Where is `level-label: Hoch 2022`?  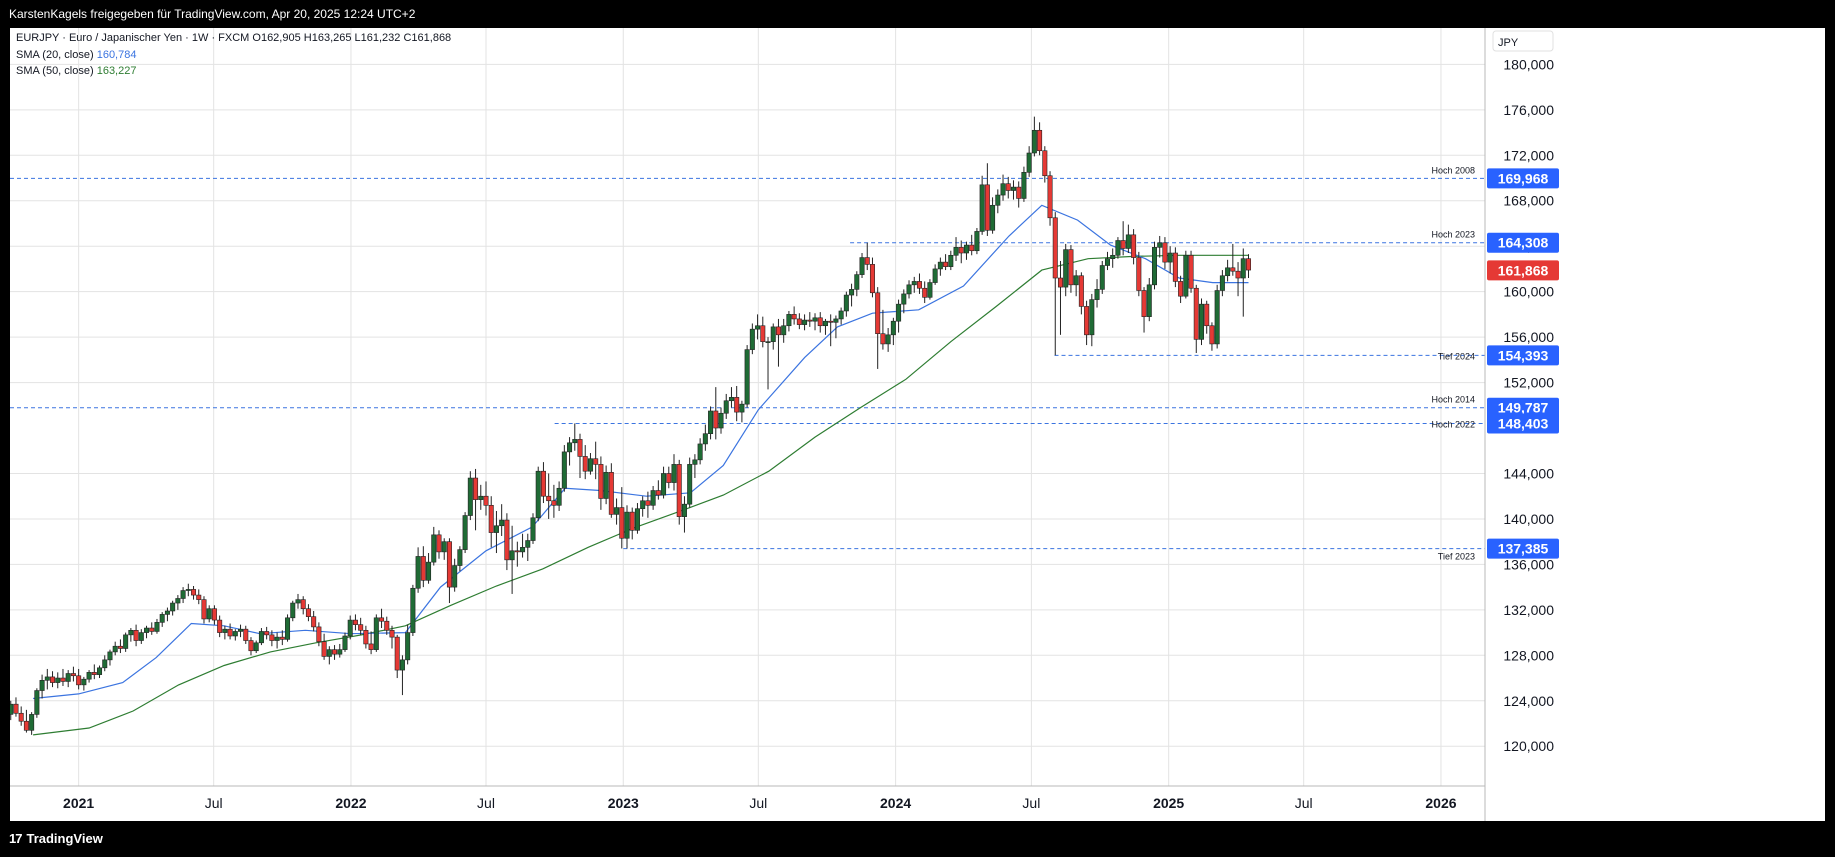 level-label: Hoch 2022 is located at coordinates (1453, 424).